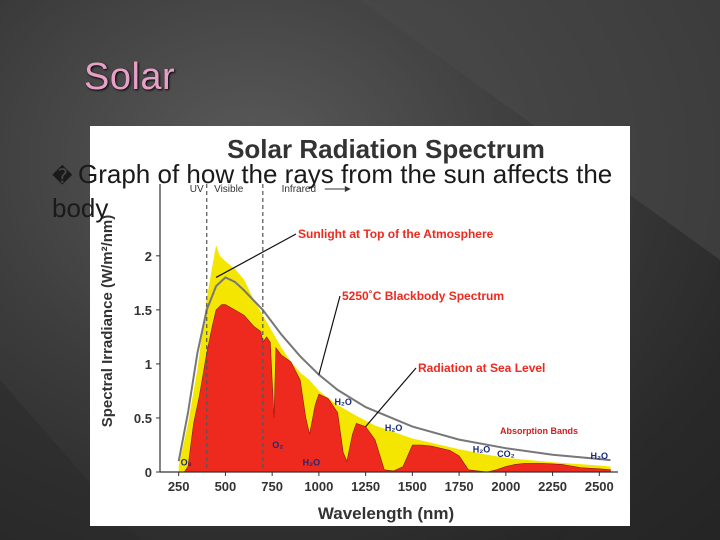 The width and height of the screenshot is (720, 540). Describe the element at coordinates (107, 321) in the screenshot. I see `y-axis-label: Spectral Irradiance (W/m²/nm)` at that location.